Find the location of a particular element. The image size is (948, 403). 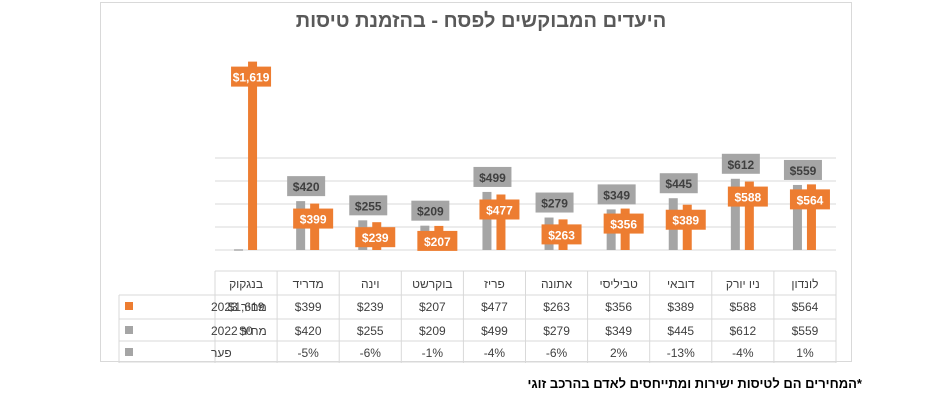

data-label-2022: $279 is located at coordinates (554, 204).